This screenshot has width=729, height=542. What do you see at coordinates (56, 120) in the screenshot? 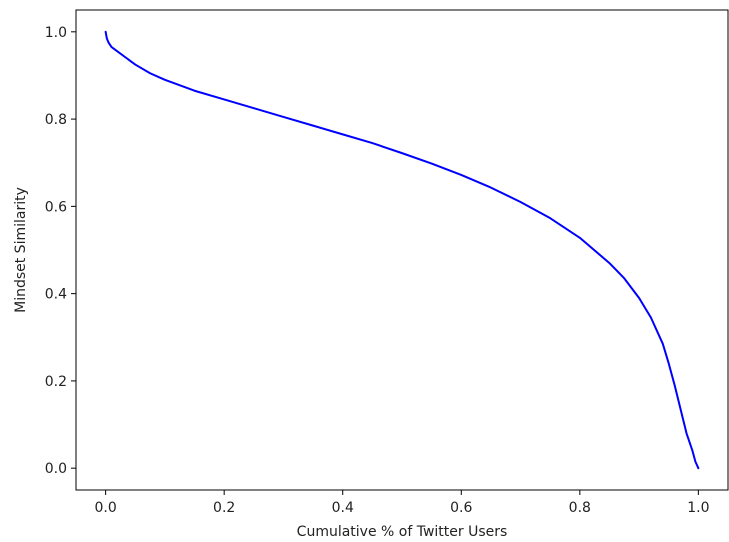
I see `y-tick-label: 0.8` at bounding box center [56, 120].